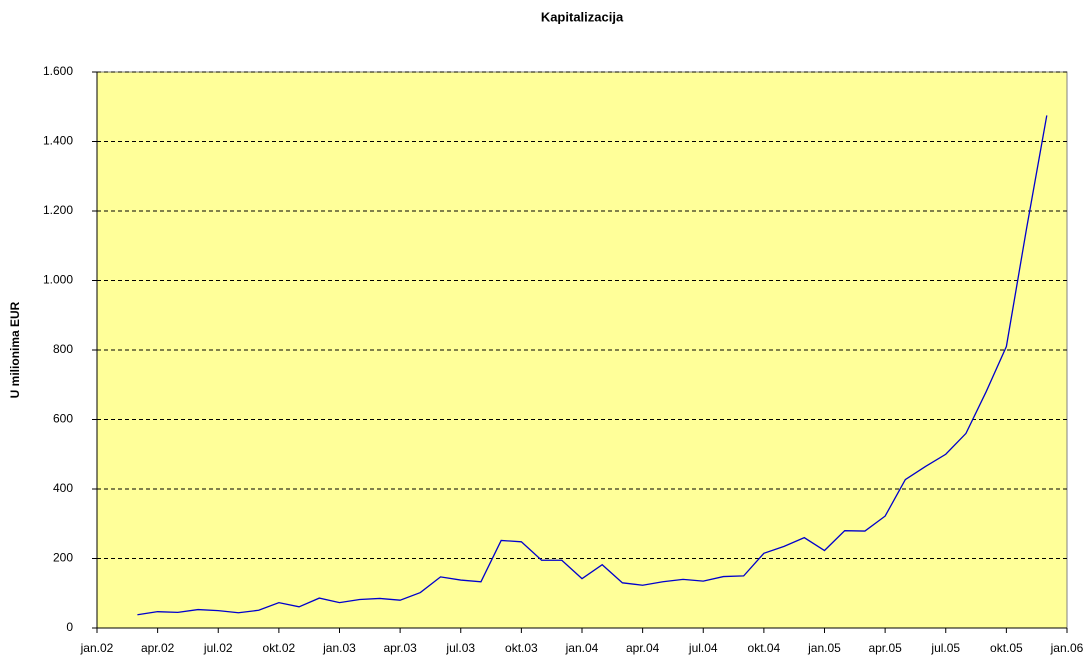 The height and width of the screenshot is (660, 1089). What do you see at coordinates (643, 648) in the screenshot?
I see `x-tick-label: apr.04` at bounding box center [643, 648].